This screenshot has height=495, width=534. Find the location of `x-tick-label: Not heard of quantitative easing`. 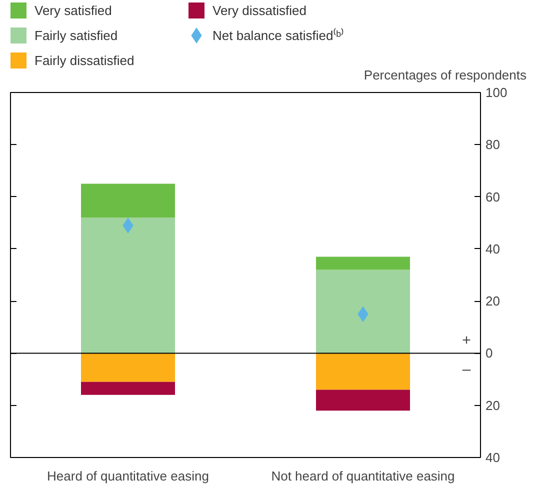

x-tick-label: Not heard of quantitative easing is located at coordinates (363, 476).